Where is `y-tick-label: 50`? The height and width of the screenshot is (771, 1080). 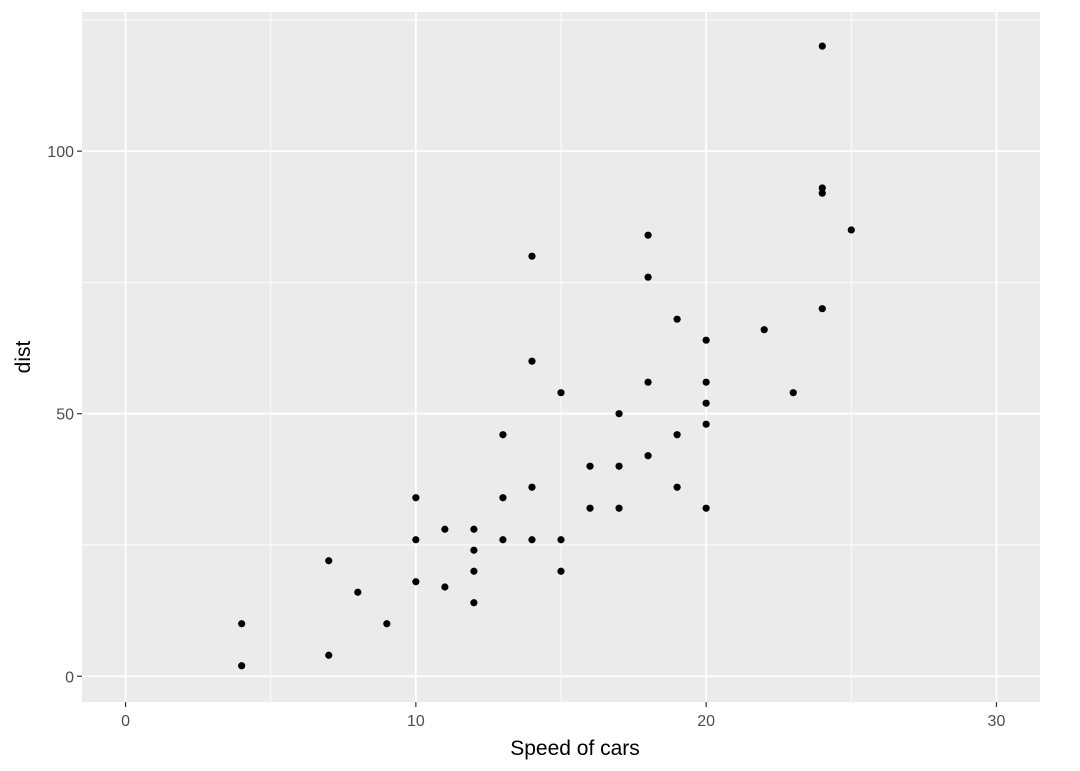 y-tick-label: 50 is located at coordinates (65, 415).